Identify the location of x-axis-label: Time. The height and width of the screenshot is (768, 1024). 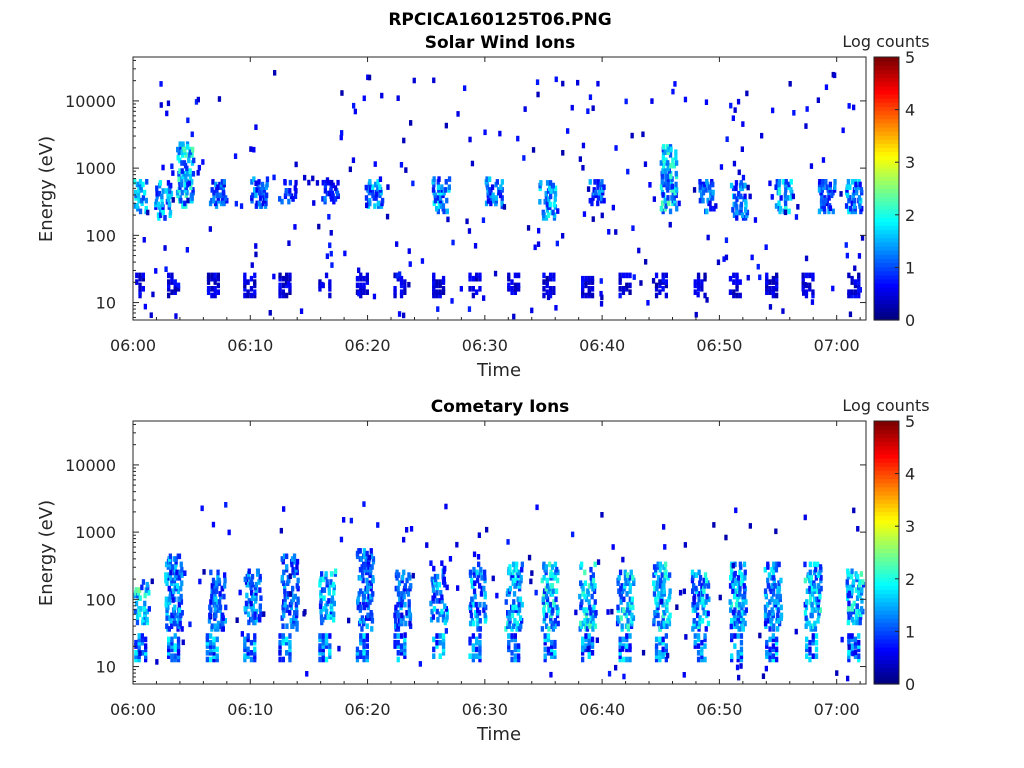
(498, 370).